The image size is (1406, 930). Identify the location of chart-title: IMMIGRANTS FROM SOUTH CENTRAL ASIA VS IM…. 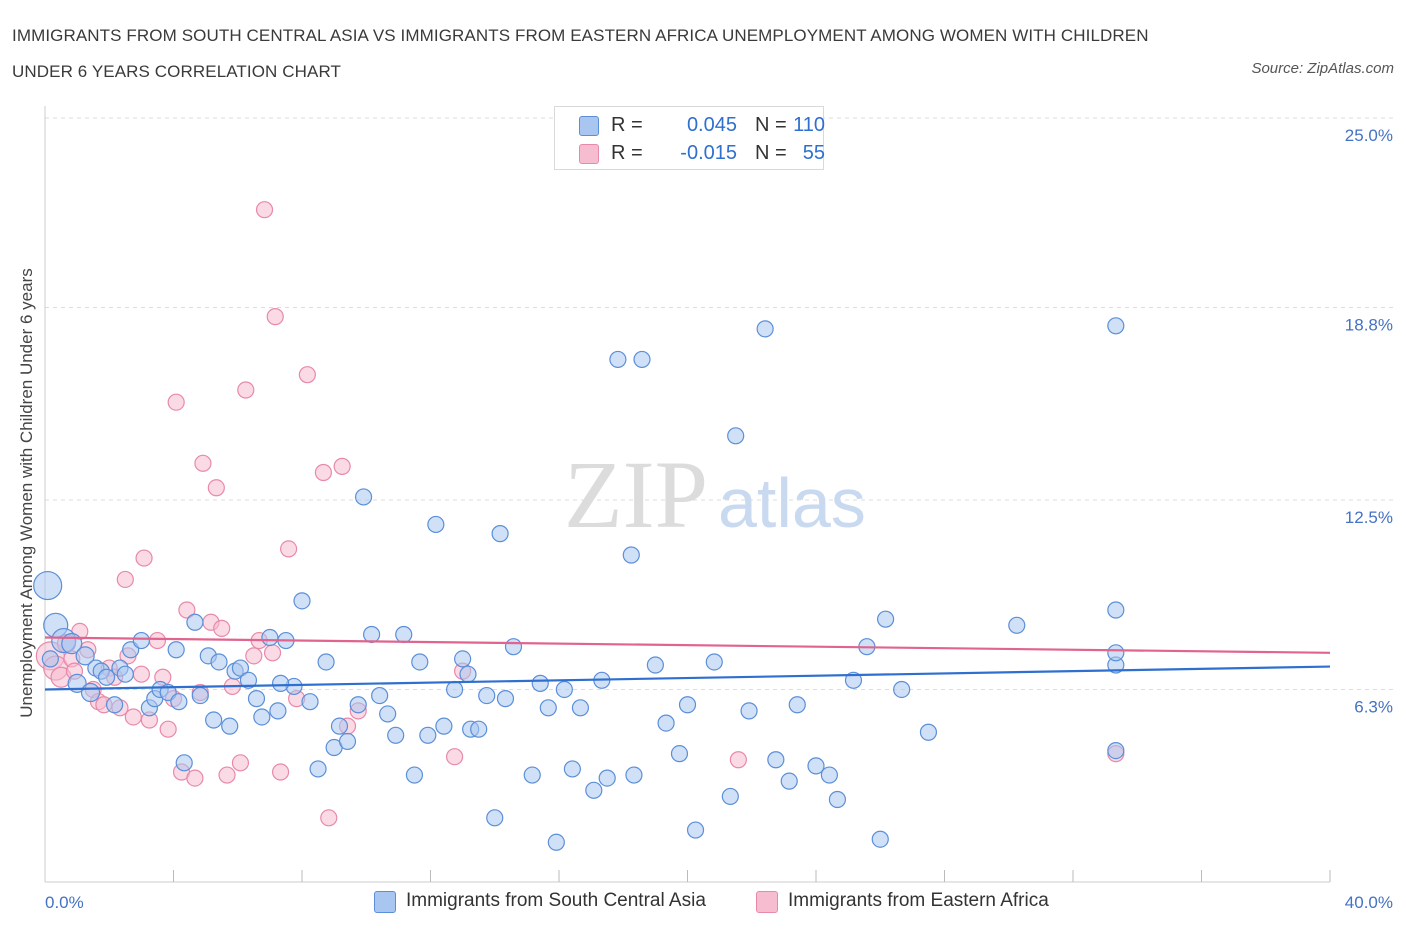
(580, 53).